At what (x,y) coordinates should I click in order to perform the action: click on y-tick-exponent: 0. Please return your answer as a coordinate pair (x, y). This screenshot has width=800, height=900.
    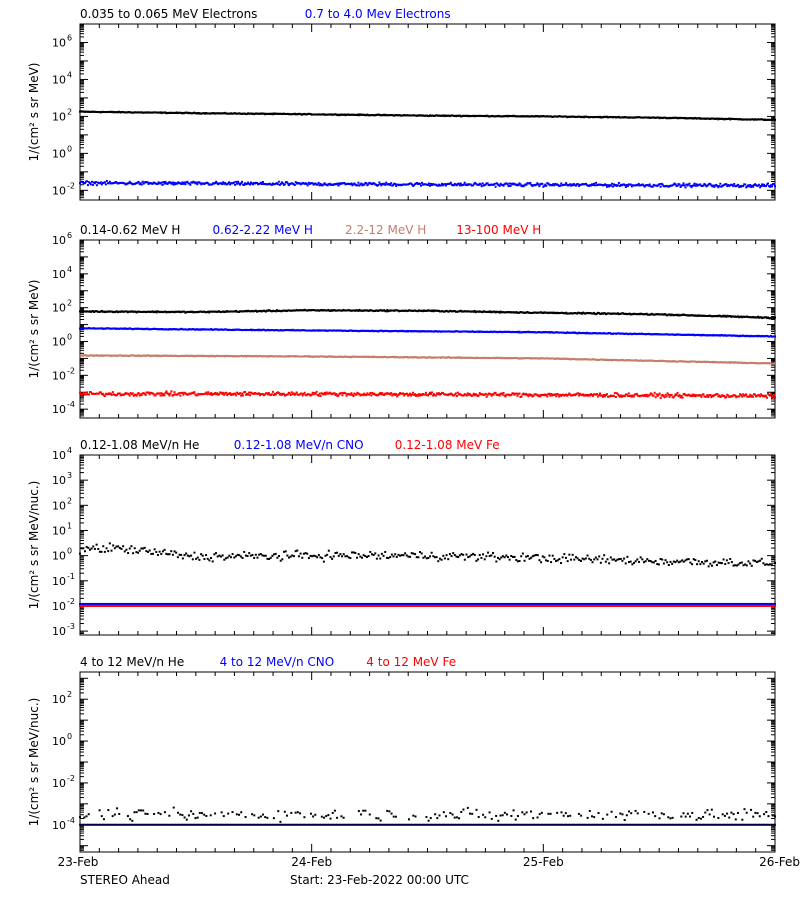
    Looking at the image, I should click on (69, 551).